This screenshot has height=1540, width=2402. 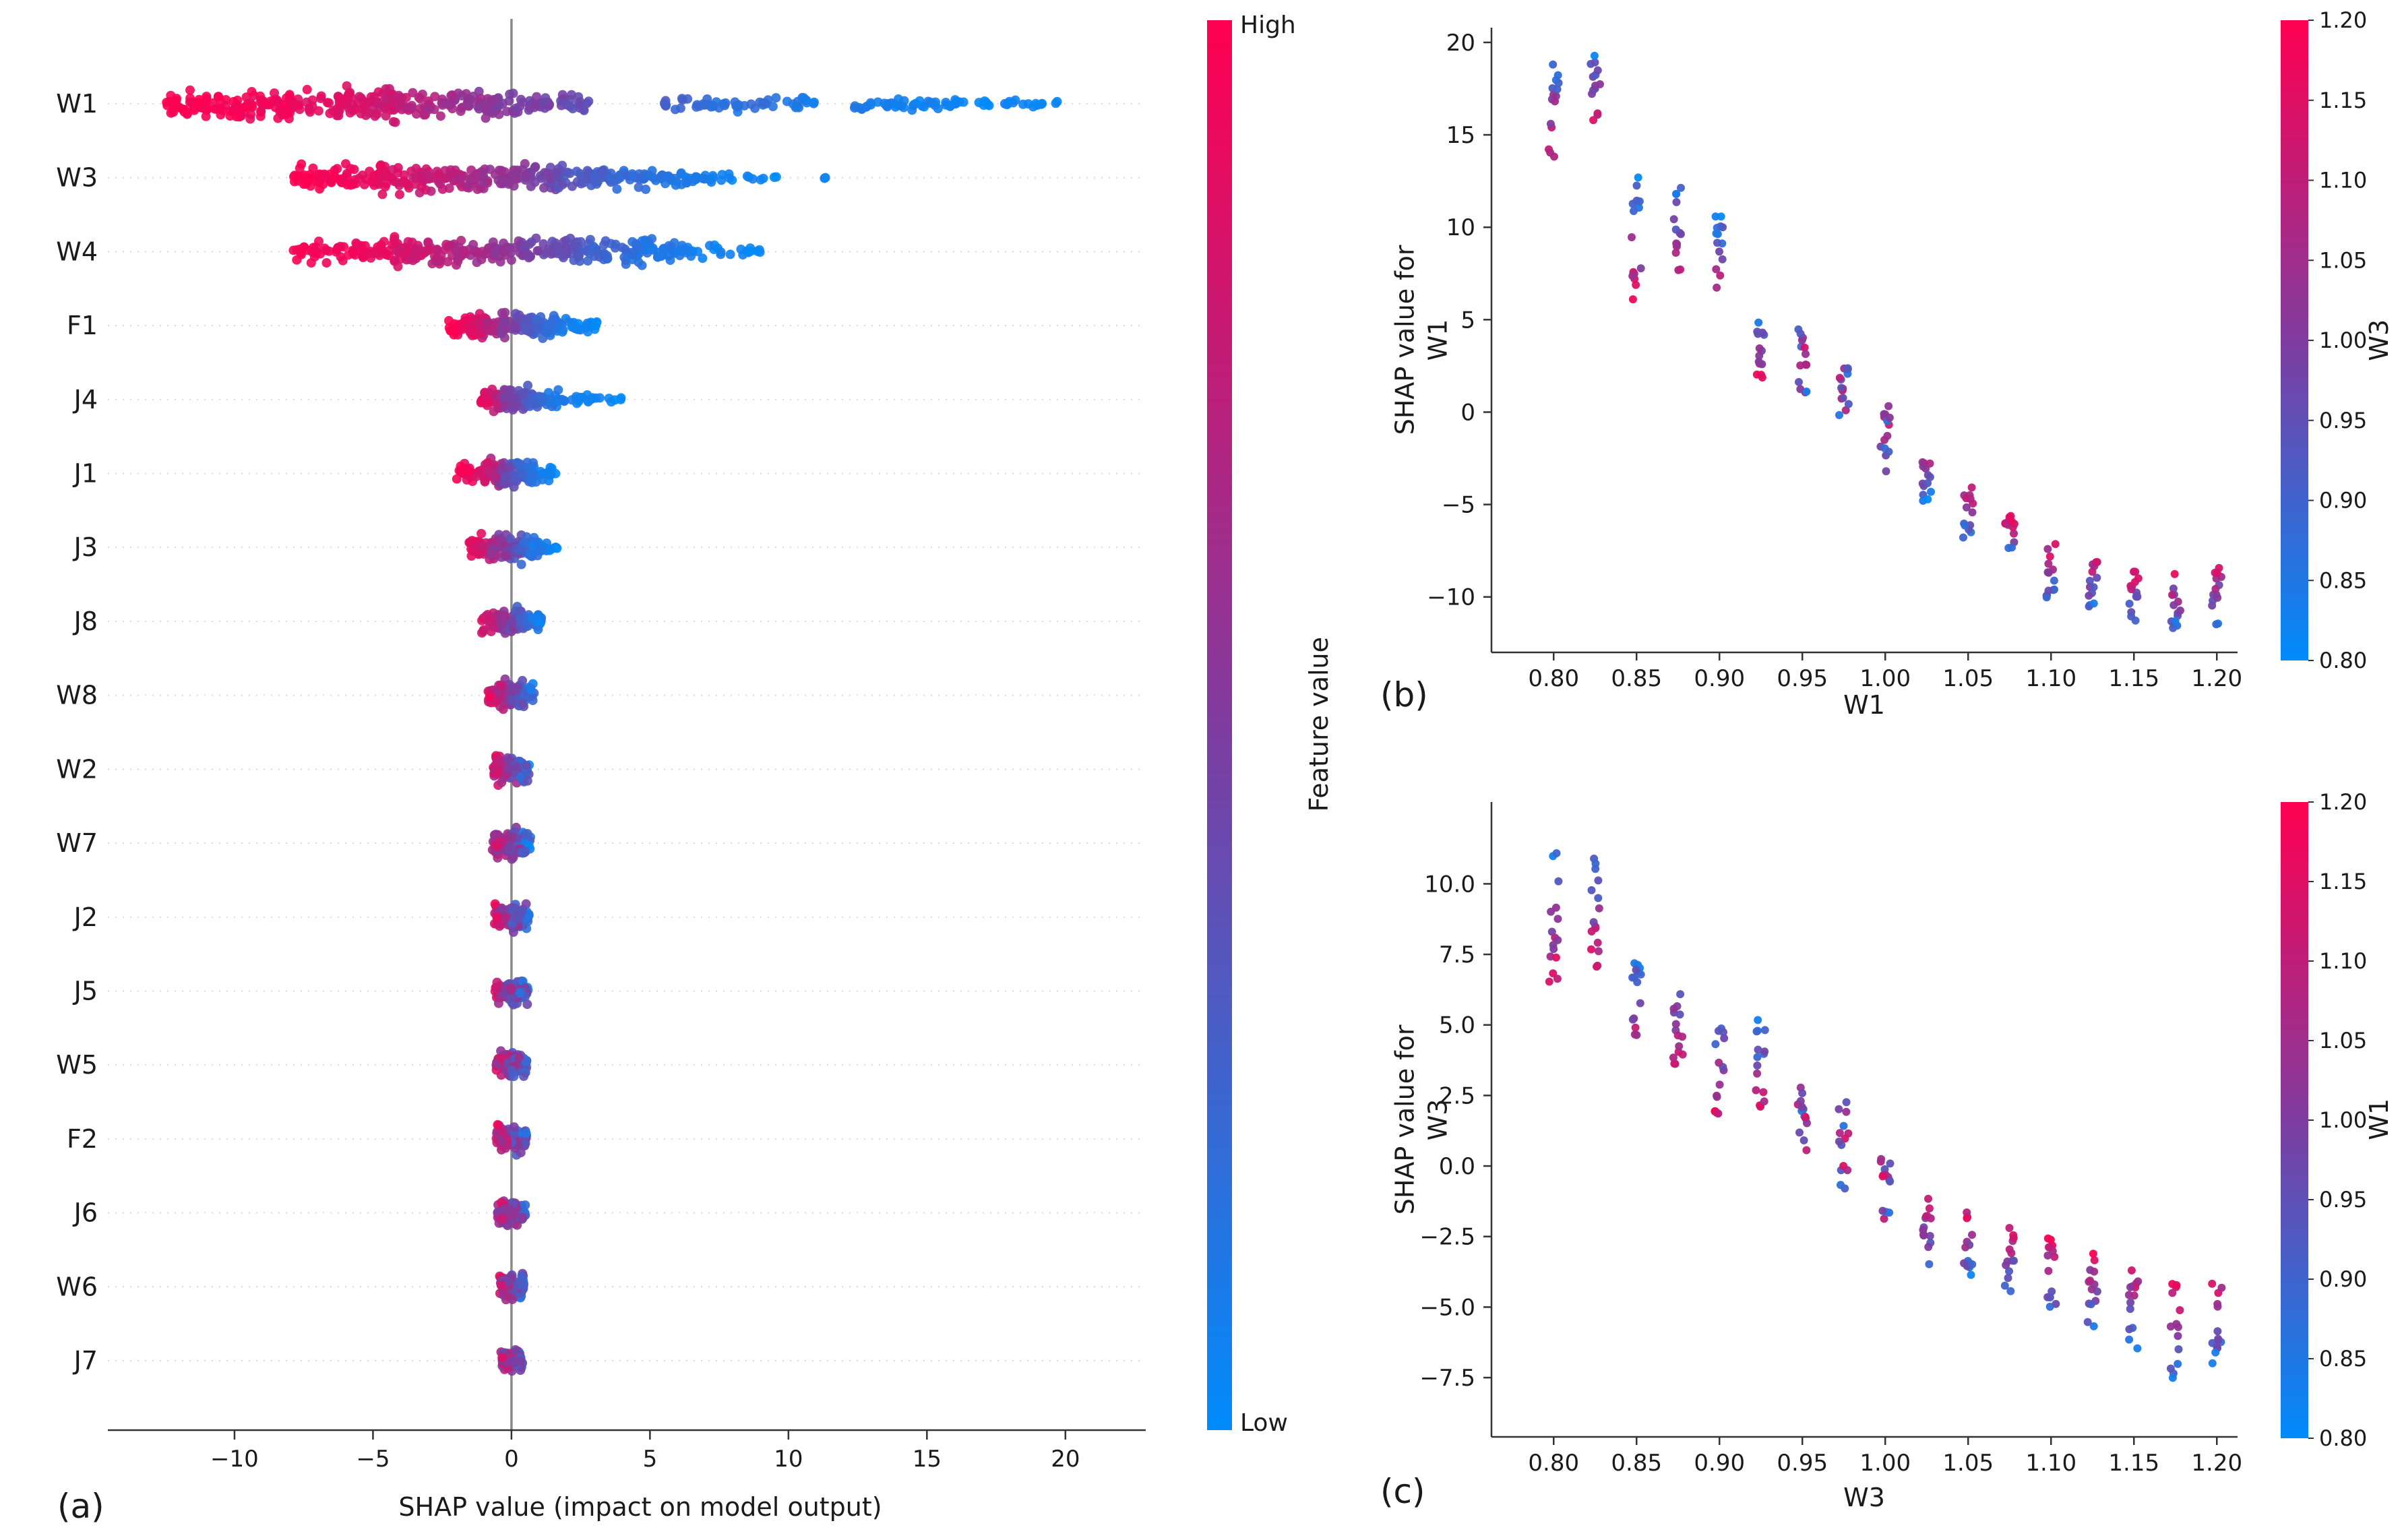 What do you see at coordinates (77, 178) in the screenshot?
I see `feature-label-W3: W3` at bounding box center [77, 178].